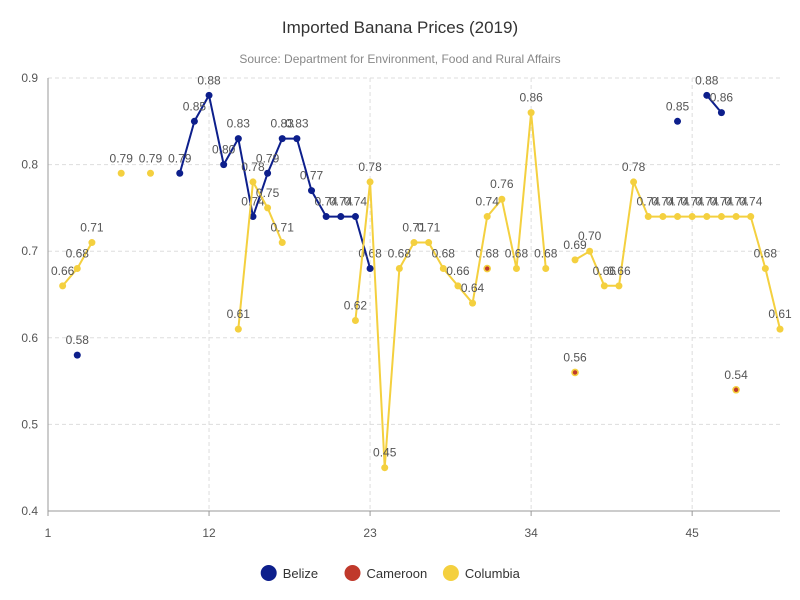 Image resolution: width=800 pixels, height=600 pixels. Describe the element at coordinates (180, 158) in the screenshot. I see `belize-data-label: 0.79` at that location.